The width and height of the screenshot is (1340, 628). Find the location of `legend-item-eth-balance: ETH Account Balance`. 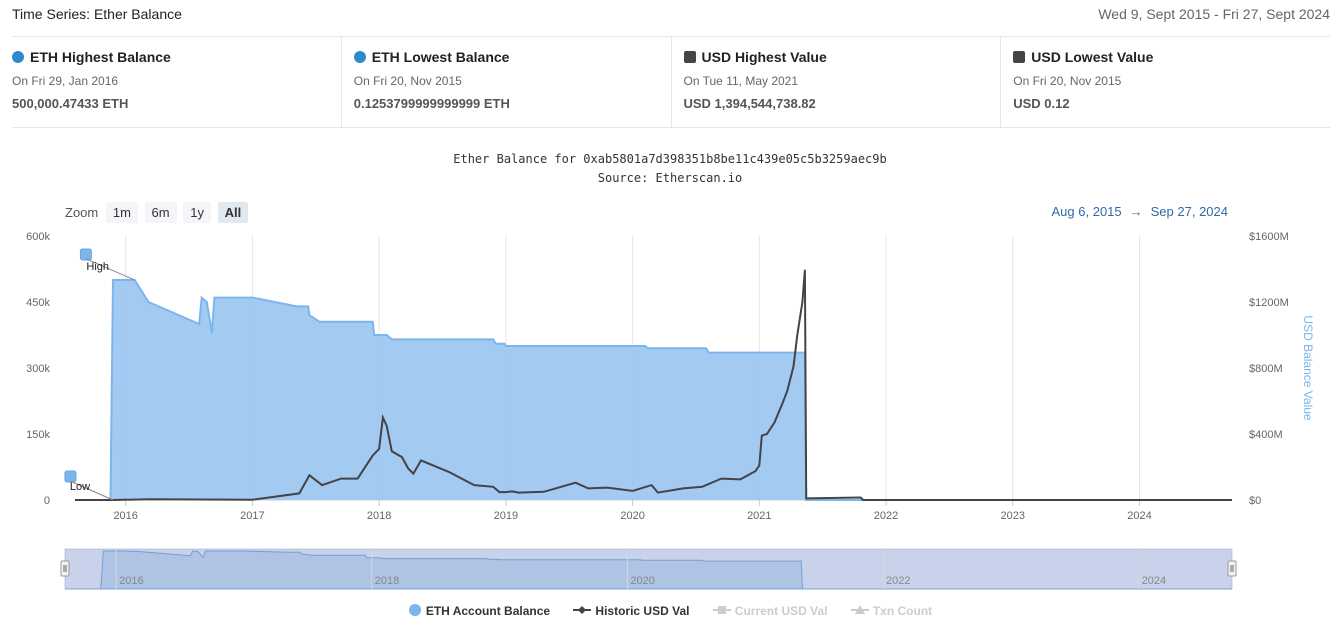

legend-item-eth-balance: ETH Account Balance is located at coordinates (479, 611).